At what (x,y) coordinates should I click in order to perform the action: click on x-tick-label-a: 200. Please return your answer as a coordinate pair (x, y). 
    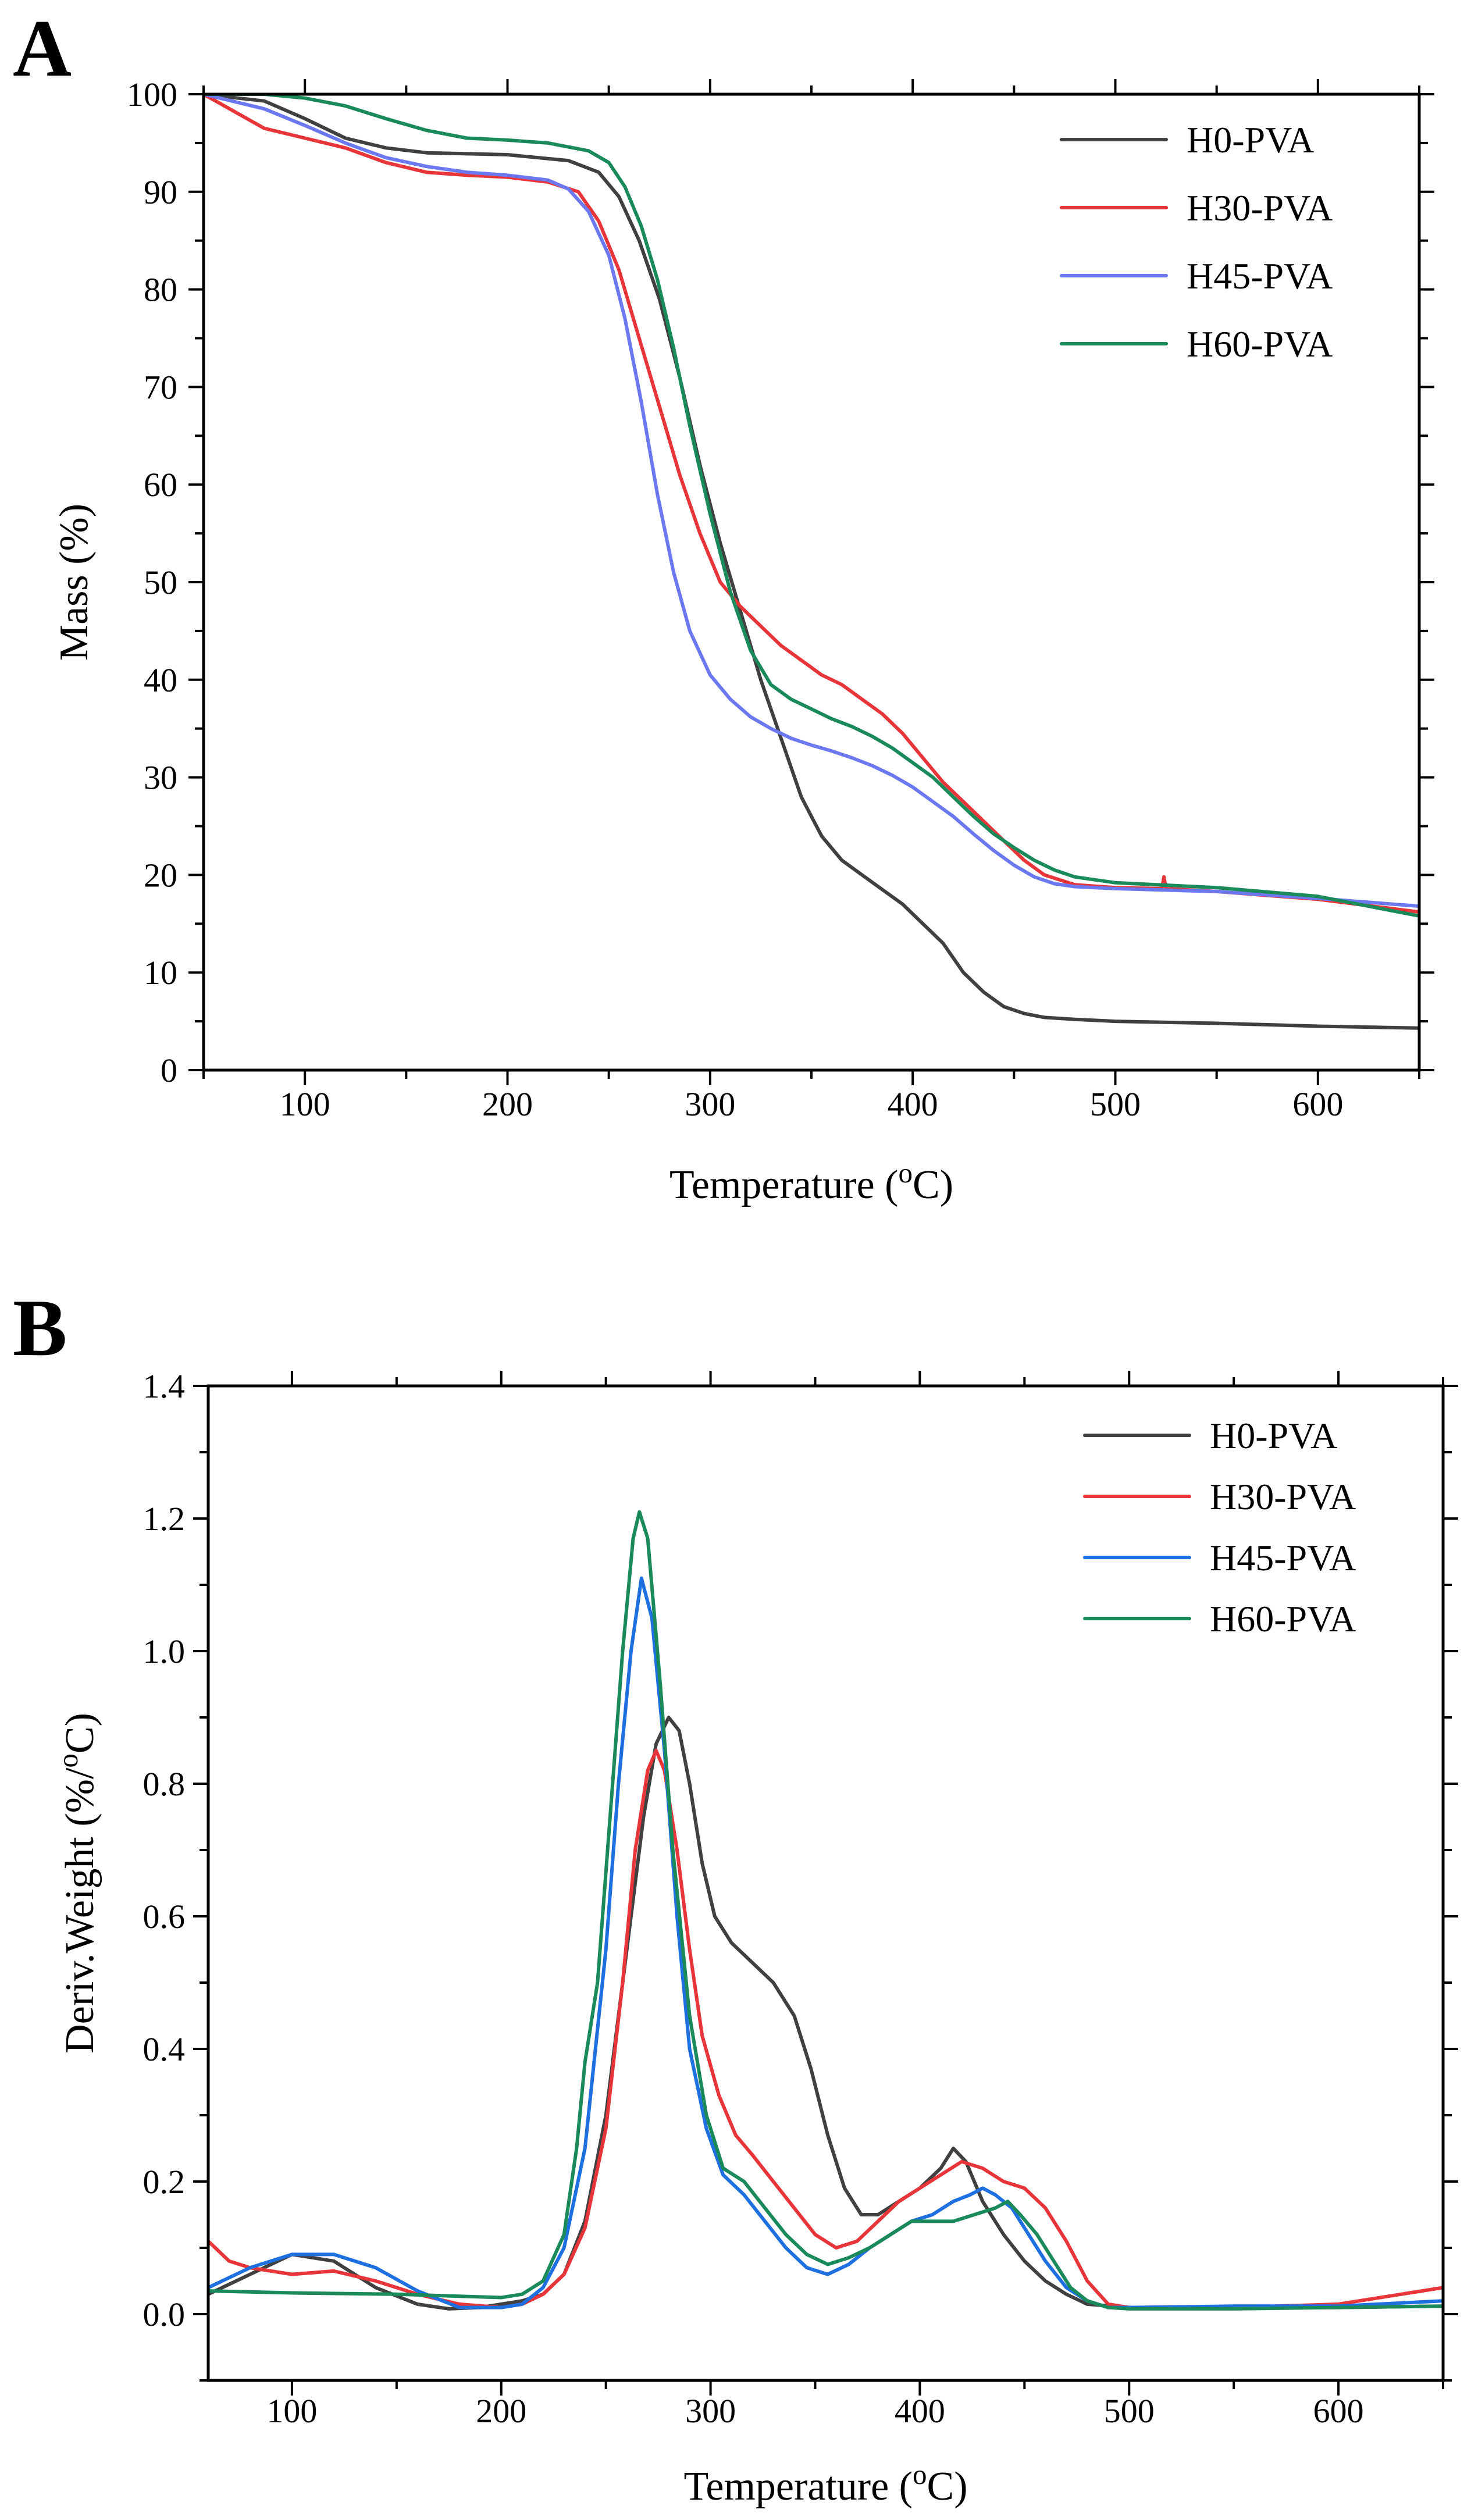
    Looking at the image, I should click on (508, 1104).